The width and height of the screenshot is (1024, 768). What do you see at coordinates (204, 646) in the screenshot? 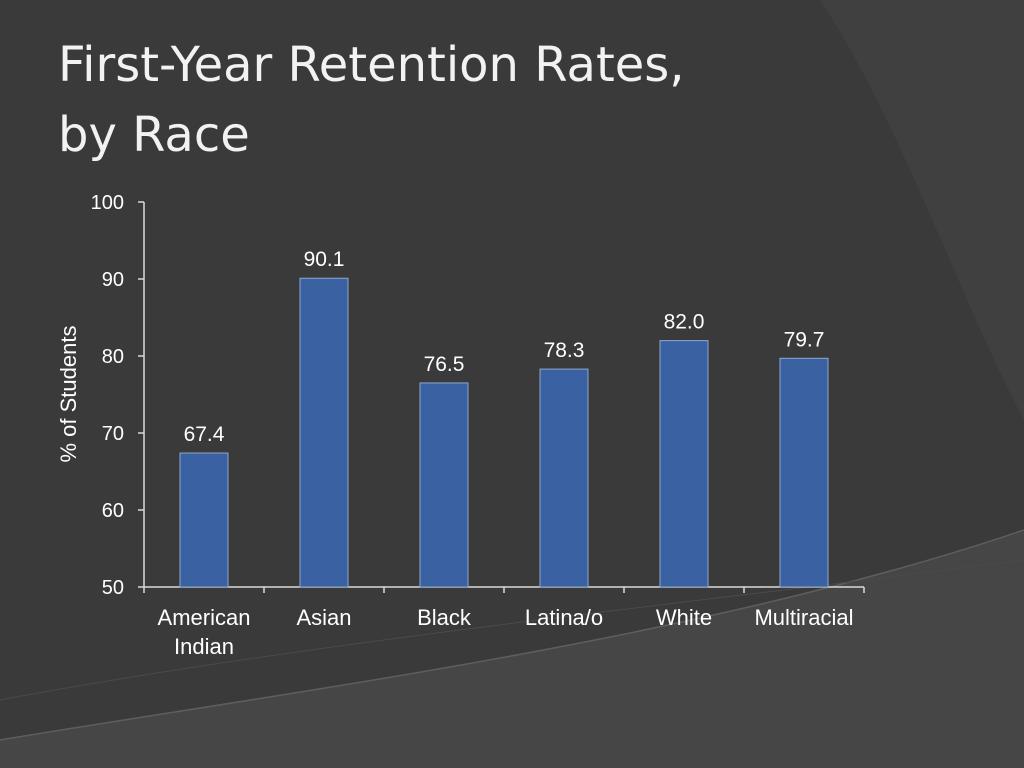
I see `x-tick-label: Indian` at bounding box center [204, 646].